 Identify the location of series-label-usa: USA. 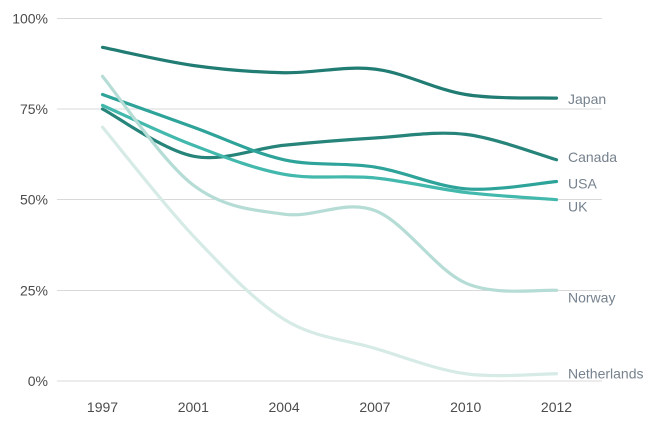
(582, 184).